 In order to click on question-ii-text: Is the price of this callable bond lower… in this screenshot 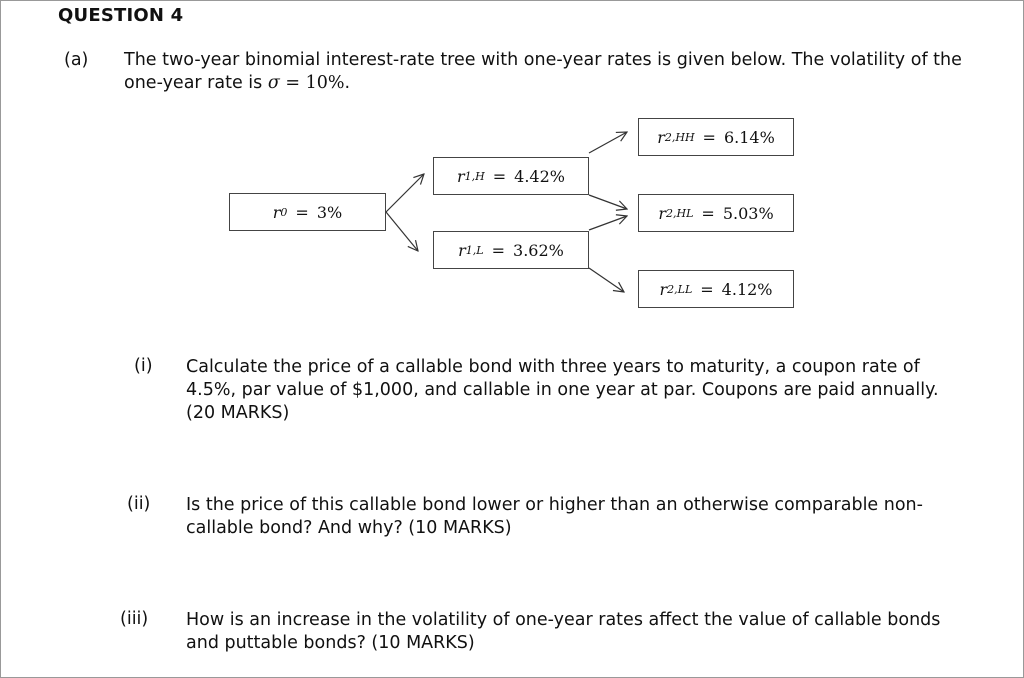, I will do `click(554, 516)`.